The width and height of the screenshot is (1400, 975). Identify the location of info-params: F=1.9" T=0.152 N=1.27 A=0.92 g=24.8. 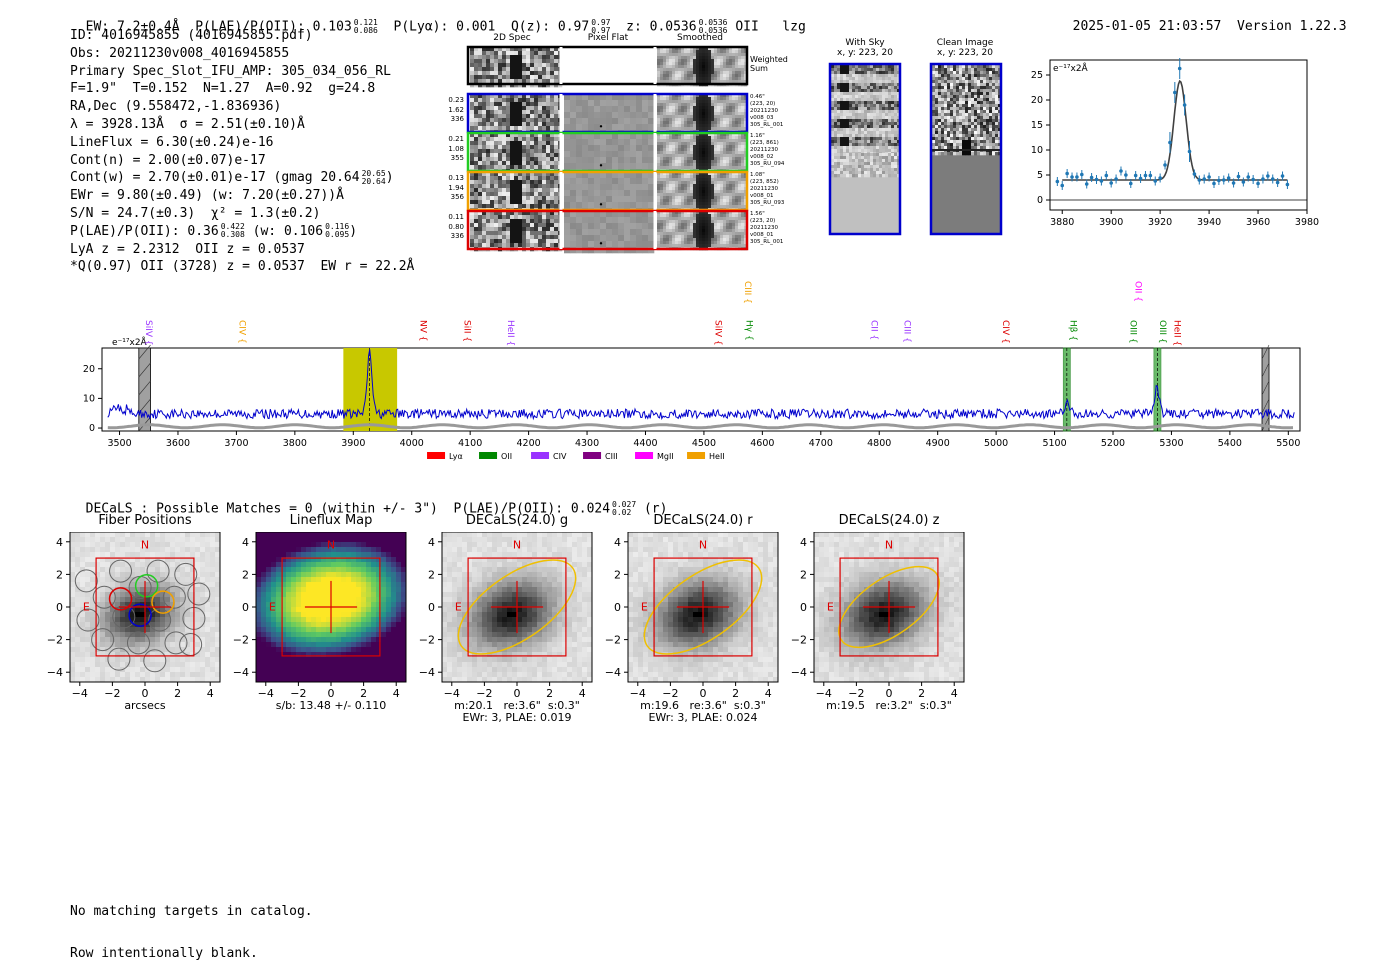
(242, 89).